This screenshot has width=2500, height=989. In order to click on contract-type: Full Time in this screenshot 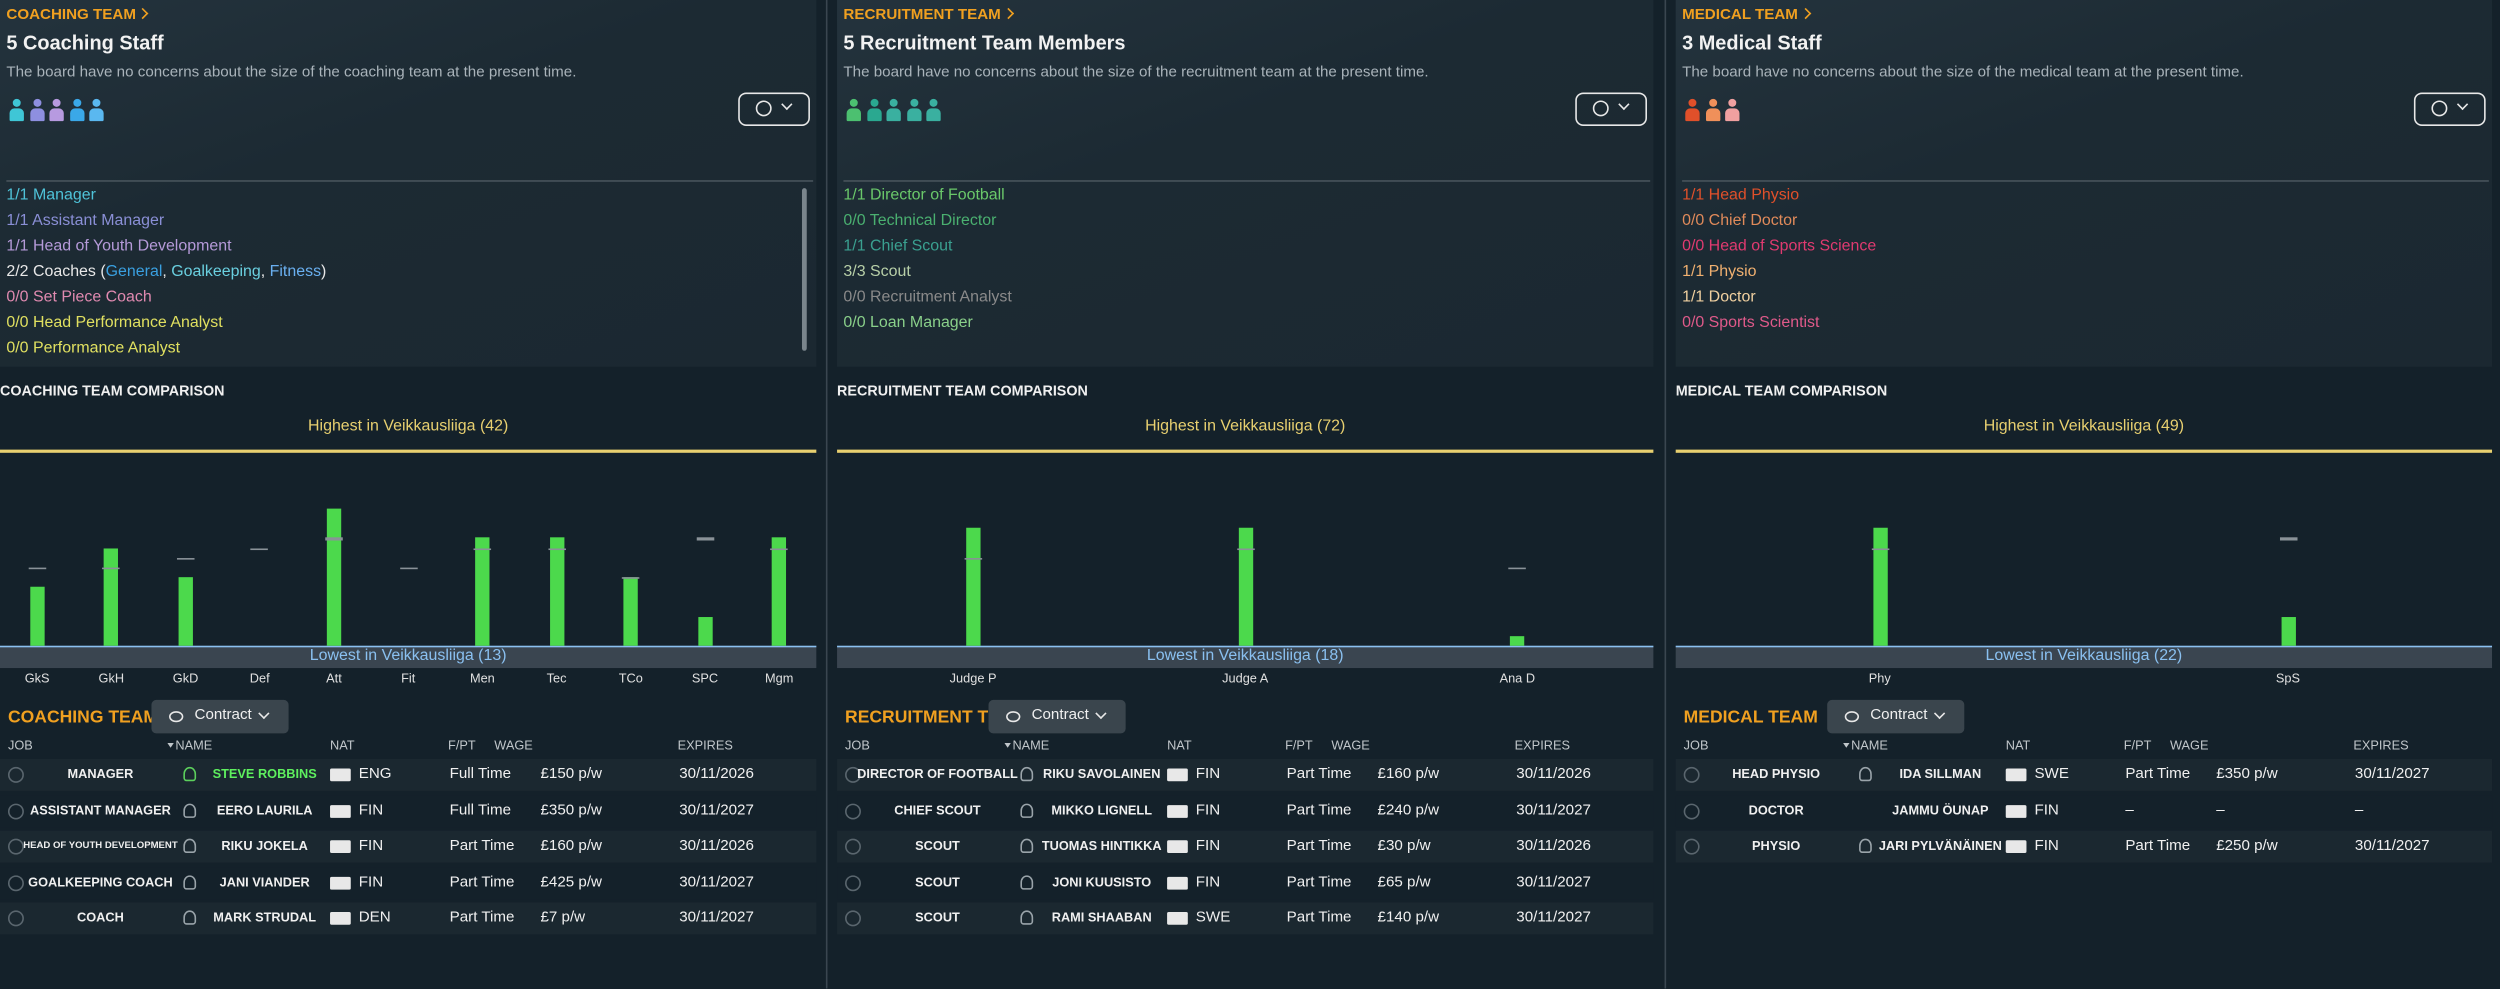, I will do `click(480, 774)`.